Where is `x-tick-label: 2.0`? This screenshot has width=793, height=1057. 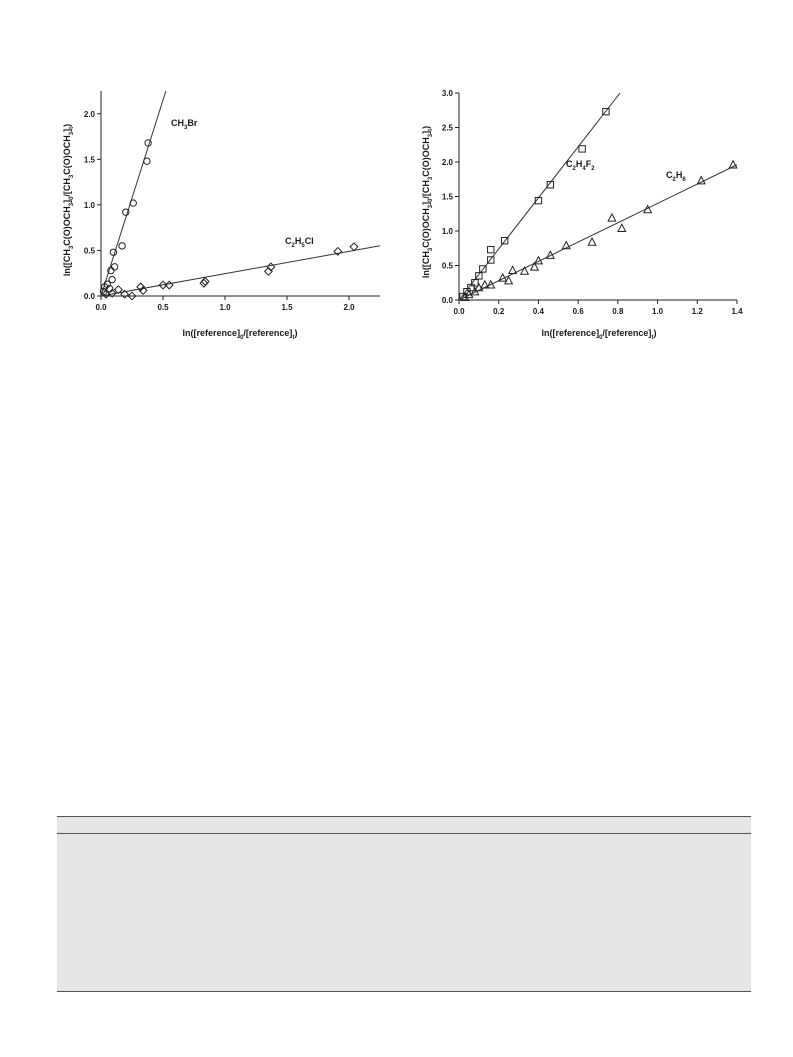 x-tick-label: 2.0 is located at coordinates (349, 307).